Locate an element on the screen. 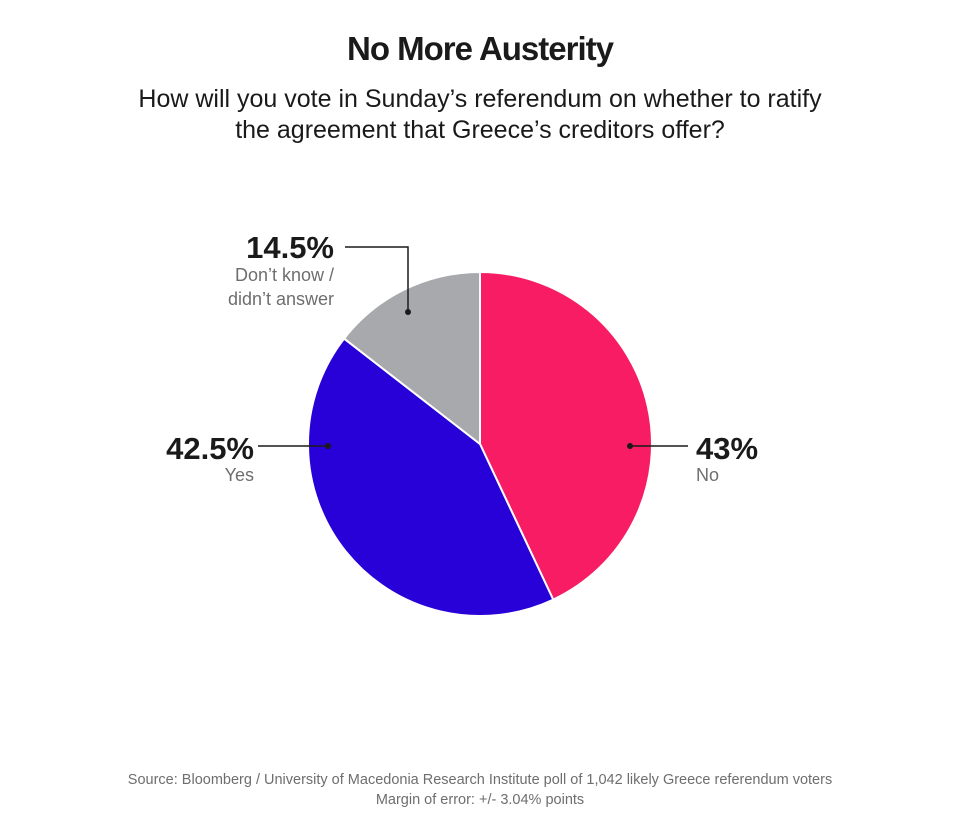  category-label: Yes is located at coordinates (239, 475).